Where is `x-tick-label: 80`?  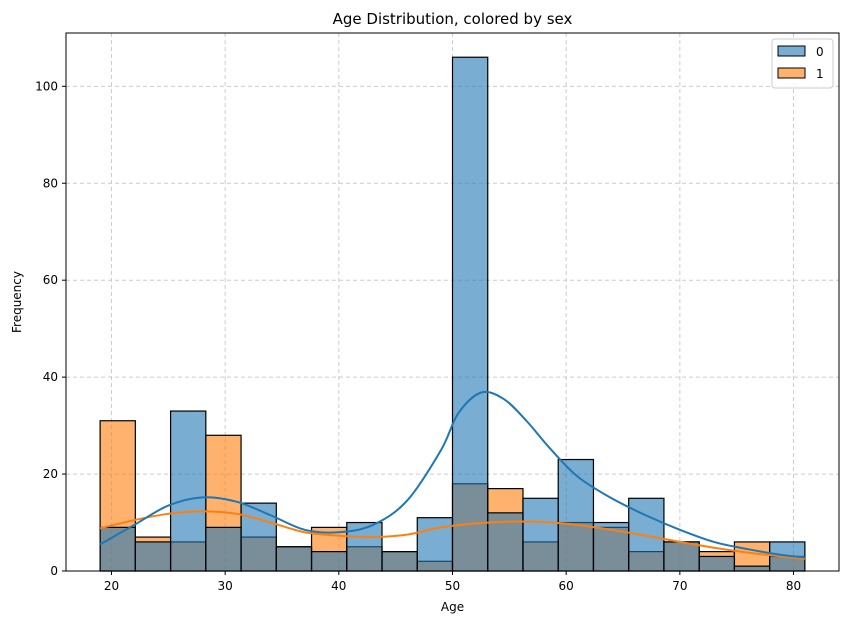 x-tick-label: 80 is located at coordinates (793, 586).